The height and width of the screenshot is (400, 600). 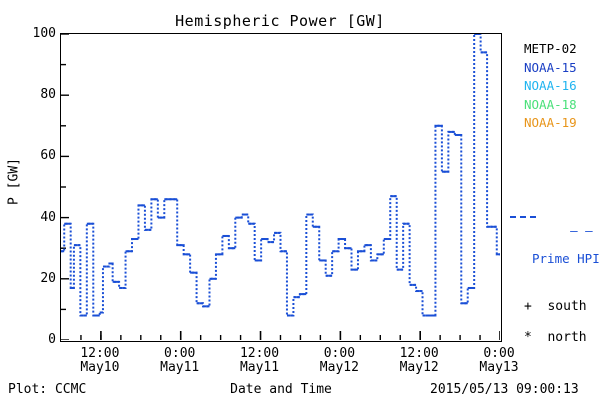 I want to click on y-tick-label: 40, so click(x=48, y=217).